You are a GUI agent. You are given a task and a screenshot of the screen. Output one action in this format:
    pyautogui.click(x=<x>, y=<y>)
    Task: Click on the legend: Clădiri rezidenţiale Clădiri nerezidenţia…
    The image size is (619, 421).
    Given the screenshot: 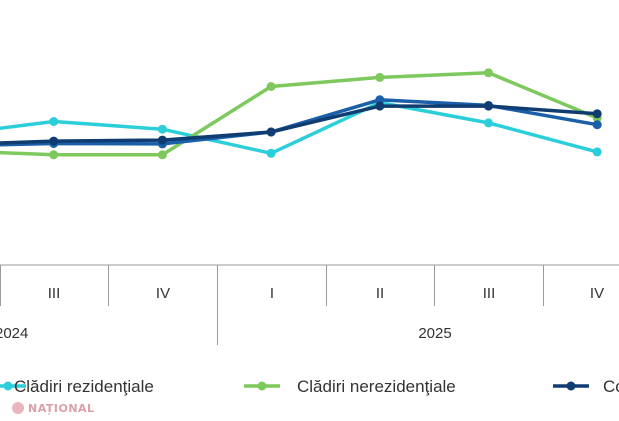 What is the action you would take?
    pyautogui.click(x=309, y=386)
    